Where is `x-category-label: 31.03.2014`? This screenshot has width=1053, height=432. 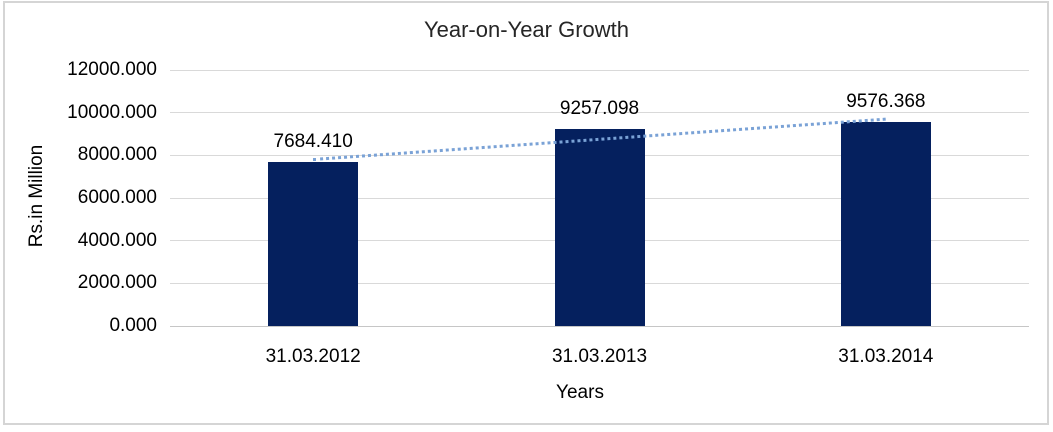 x-category-label: 31.03.2014 is located at coordinates (886, 356).